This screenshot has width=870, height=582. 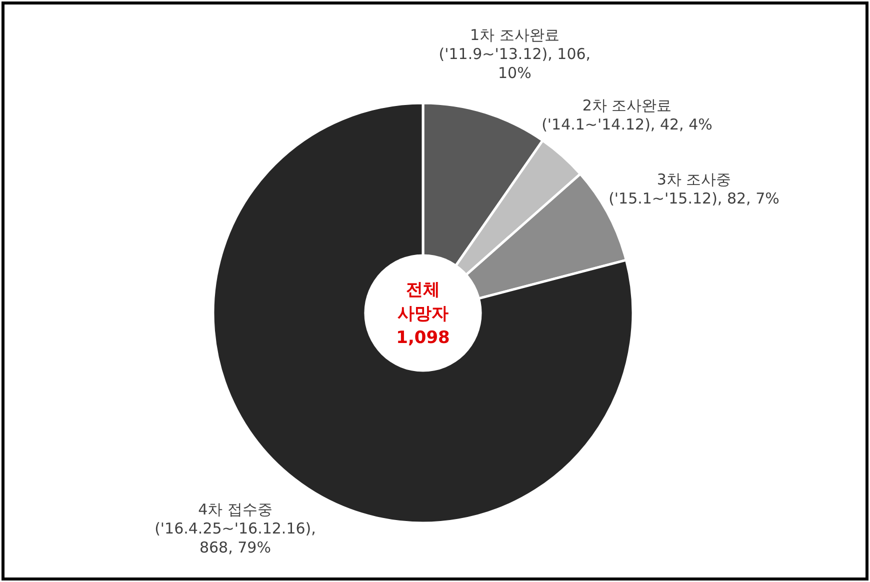 I want to click on data-label: ('11.9~'13.12), 106, 10%, so click(x=514, y=63).